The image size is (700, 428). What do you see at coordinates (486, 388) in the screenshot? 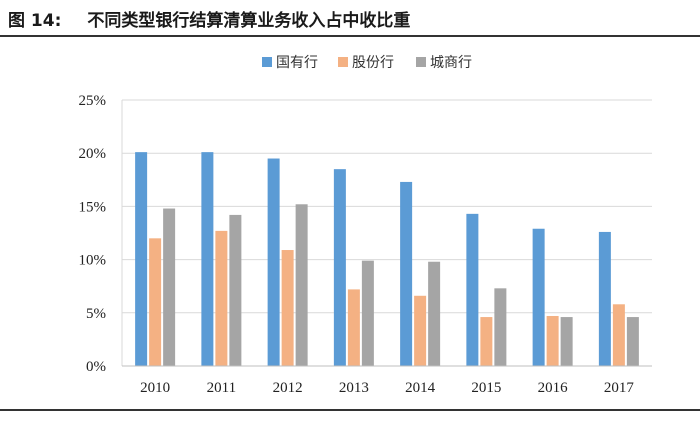
I see `x-tick-label: 2015` at bounding box center [486, 388].